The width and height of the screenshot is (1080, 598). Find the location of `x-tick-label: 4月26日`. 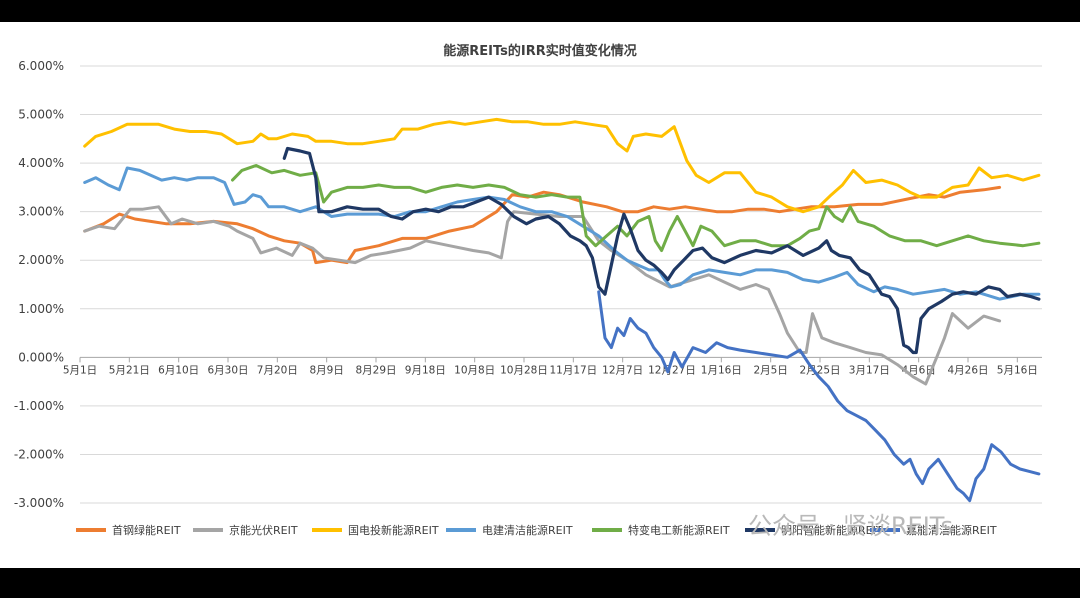

x-tick-label: 4月26日 is located at coordinates (967, 370).